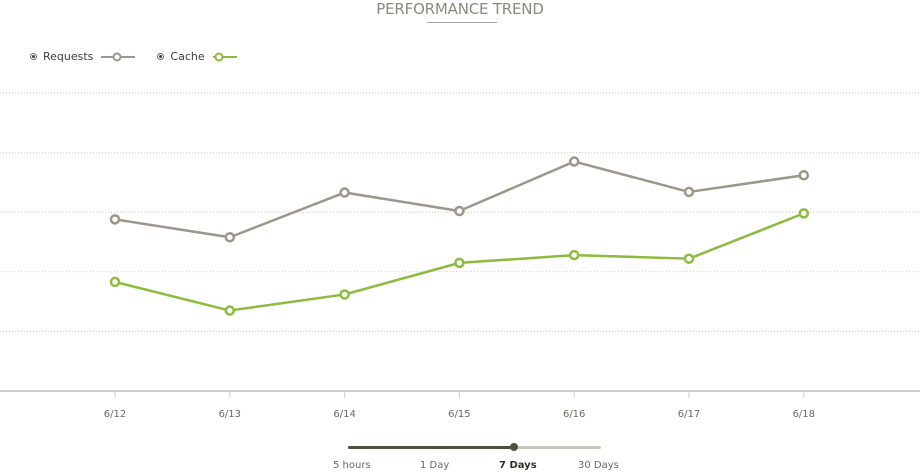 Image resolution: width=920 pixels, height=473 pixels. Describe the element at coordinates (344, 414) in the screenshot. I see `x-tick-label: 6/14` at that location.